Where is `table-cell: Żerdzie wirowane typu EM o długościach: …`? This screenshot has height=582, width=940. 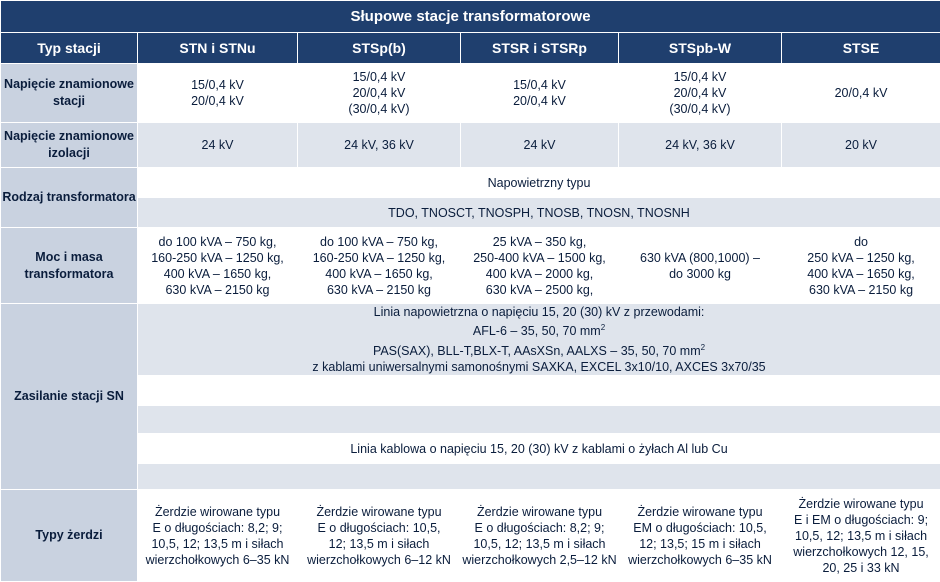 table-cell: Żerdzie wirowane typu EM o długościach: … is located at coordinates (700, 536).